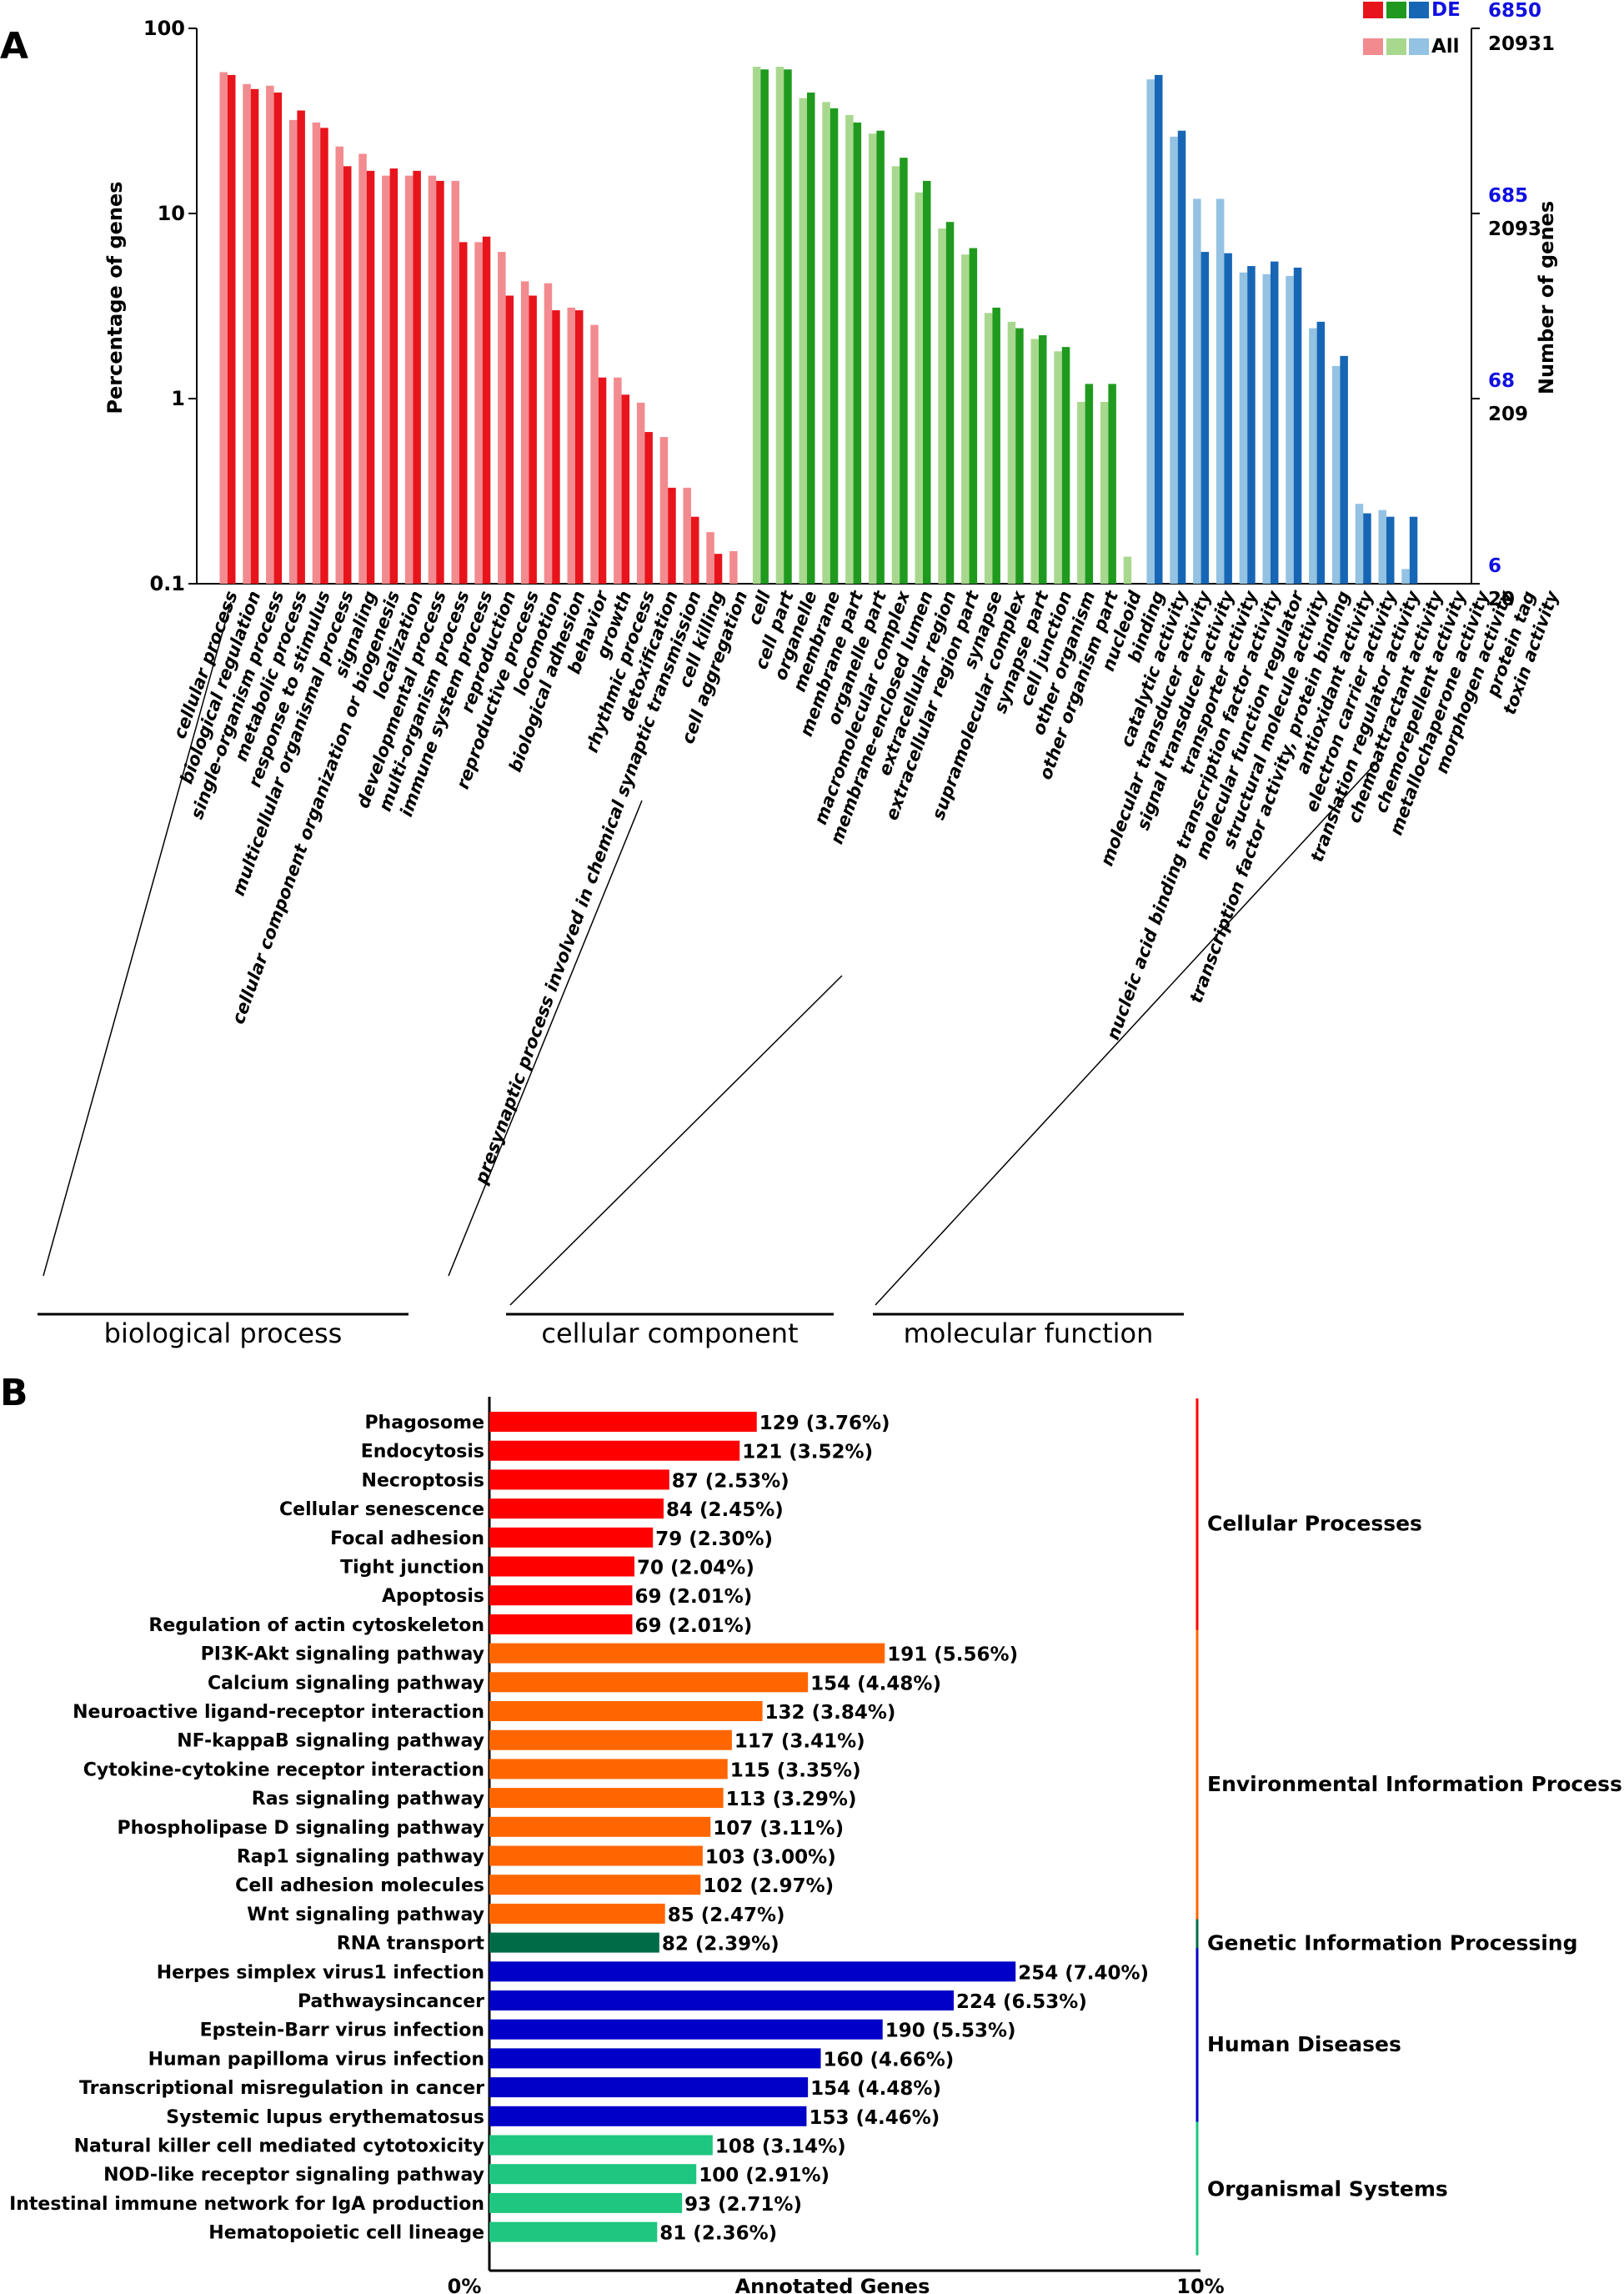 This screenshot has width=1624, height=2294. What do you see at coordinates (1304, 2044) in the screenshot?
I see `kegg-group-label: Human Diseases` at bounding box center [1304, 2044].